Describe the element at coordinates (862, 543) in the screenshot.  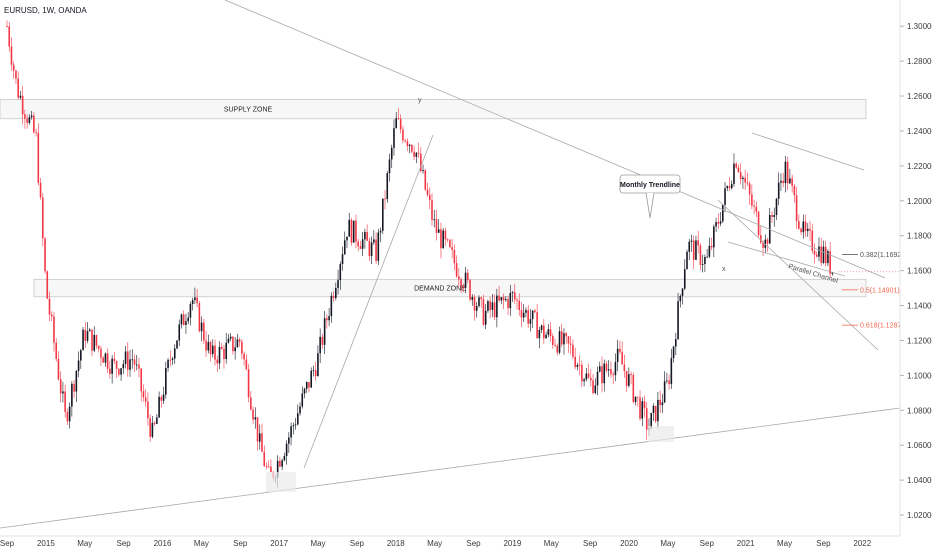
I see `time-tick-label: 2022` at that location.